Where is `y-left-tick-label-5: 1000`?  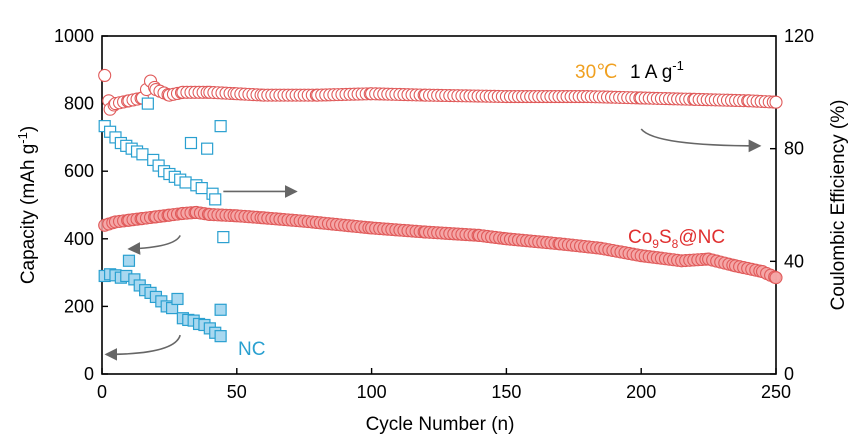
y-left-tick-label-5: 1000 is located at coordinates (74, 36).